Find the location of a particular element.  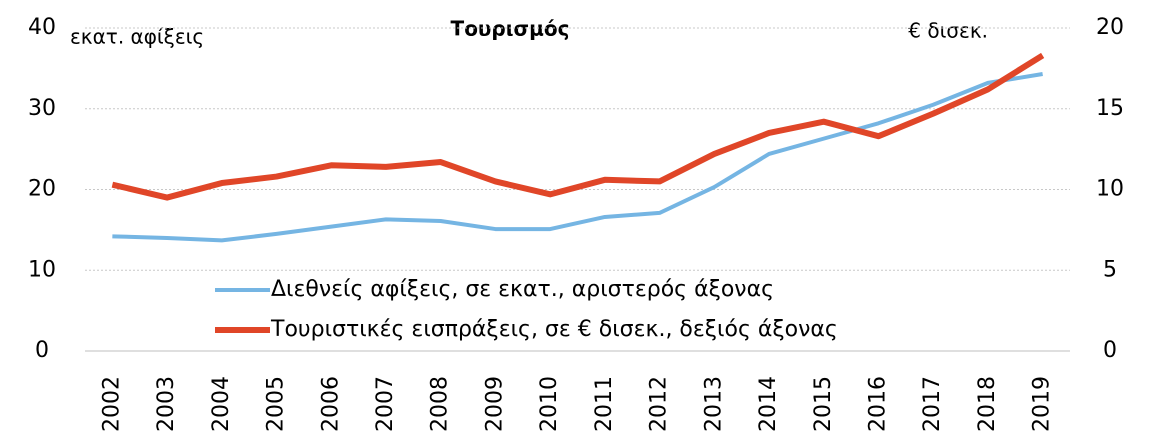

x-tick-label: 2007 is located at coordinates (385, 404).